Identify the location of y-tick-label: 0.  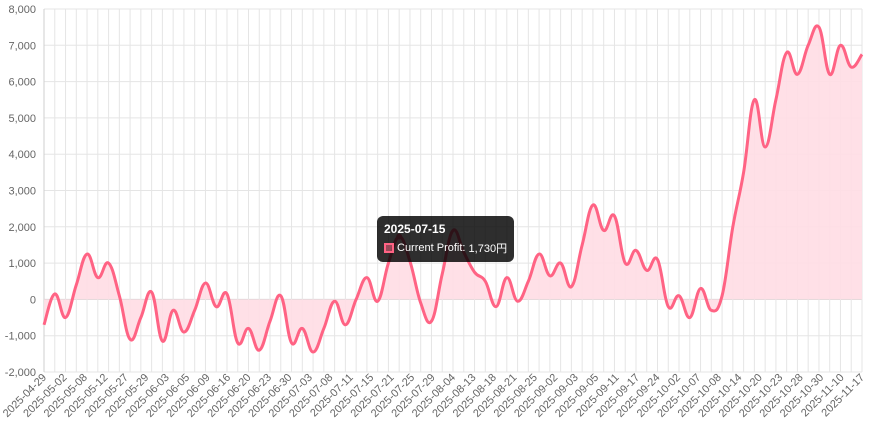
(33, 300).